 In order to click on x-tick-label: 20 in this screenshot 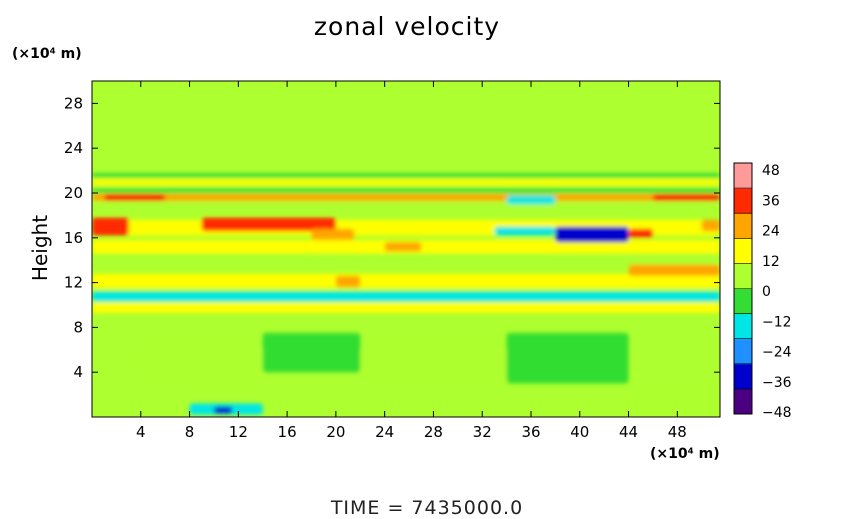, I will do `click(335, 432)`.